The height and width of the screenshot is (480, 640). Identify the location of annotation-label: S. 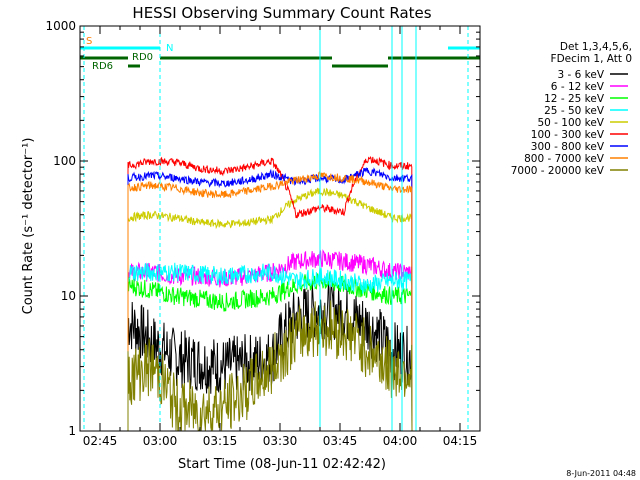
(89, 41).